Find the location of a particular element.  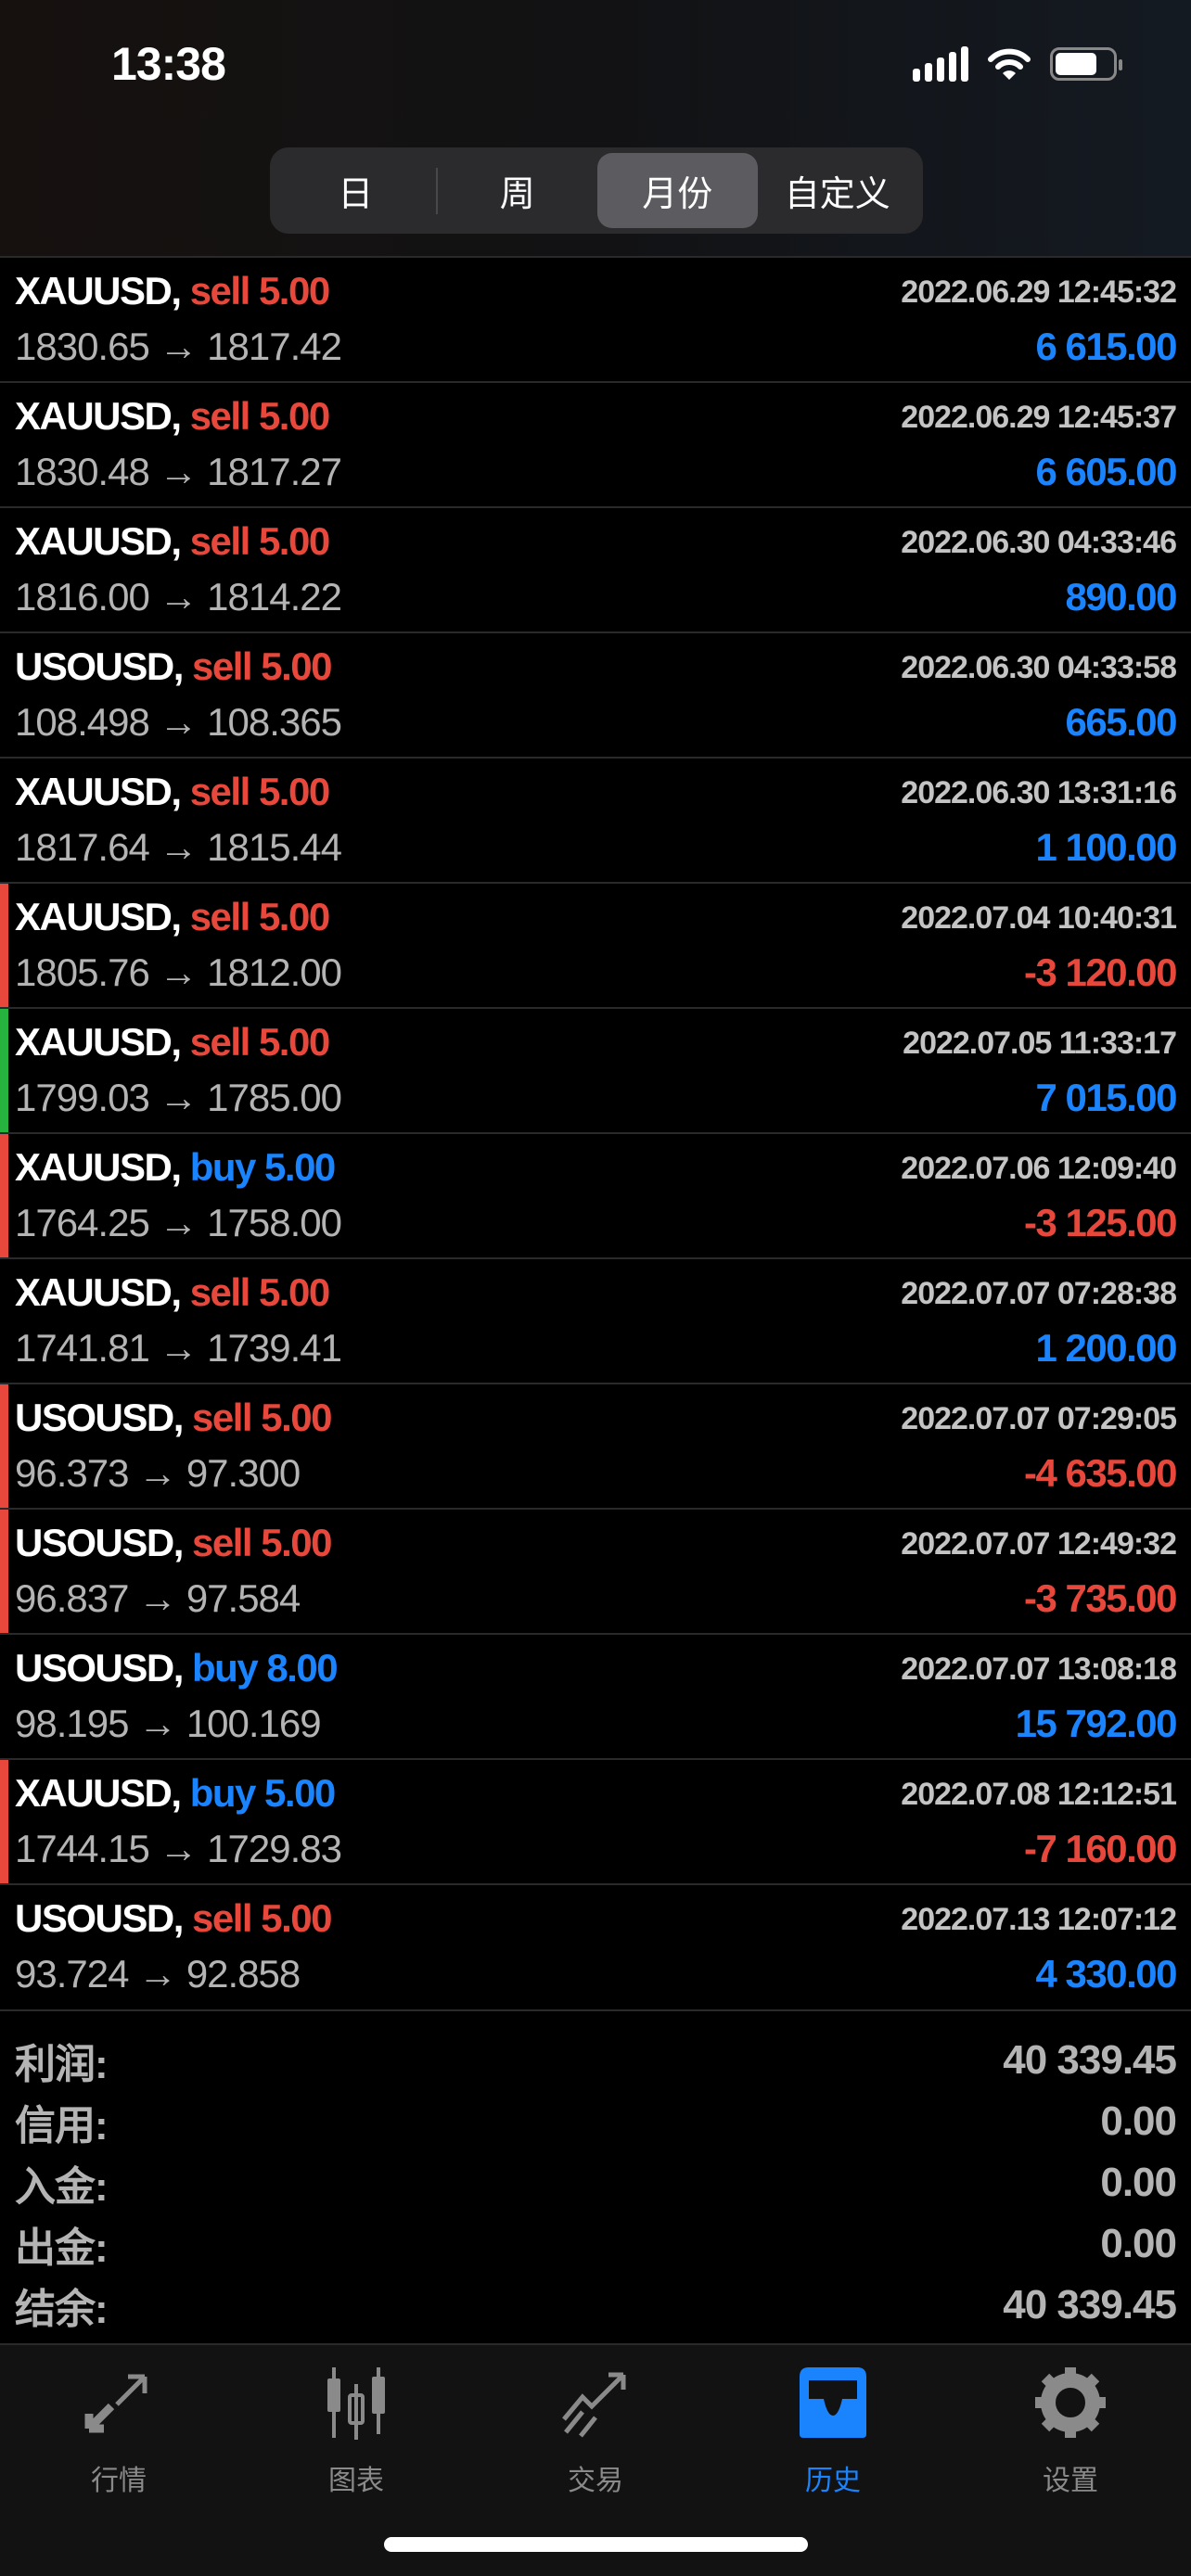

close-price: 1812.00 is located at coordinates (274, 972).